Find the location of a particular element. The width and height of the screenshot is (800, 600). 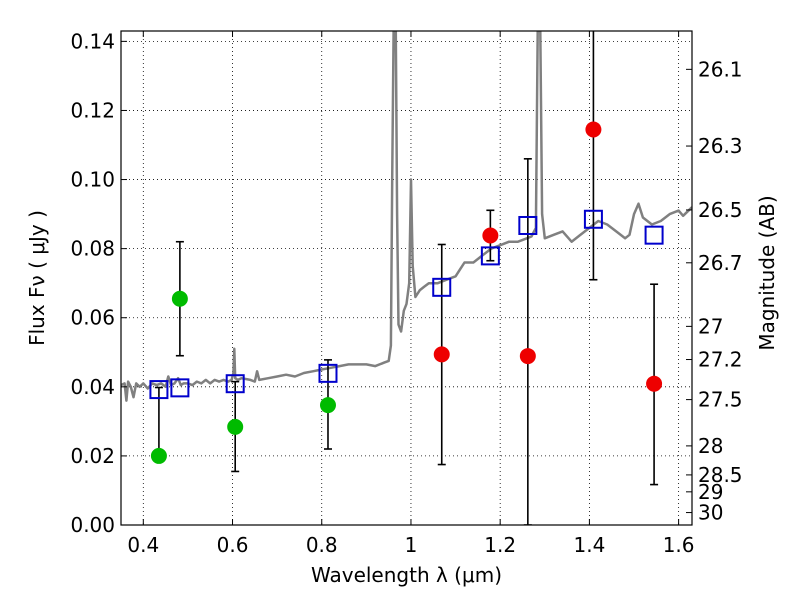

mag-tick-label: 28.5 is located at coordinates (720, 475).